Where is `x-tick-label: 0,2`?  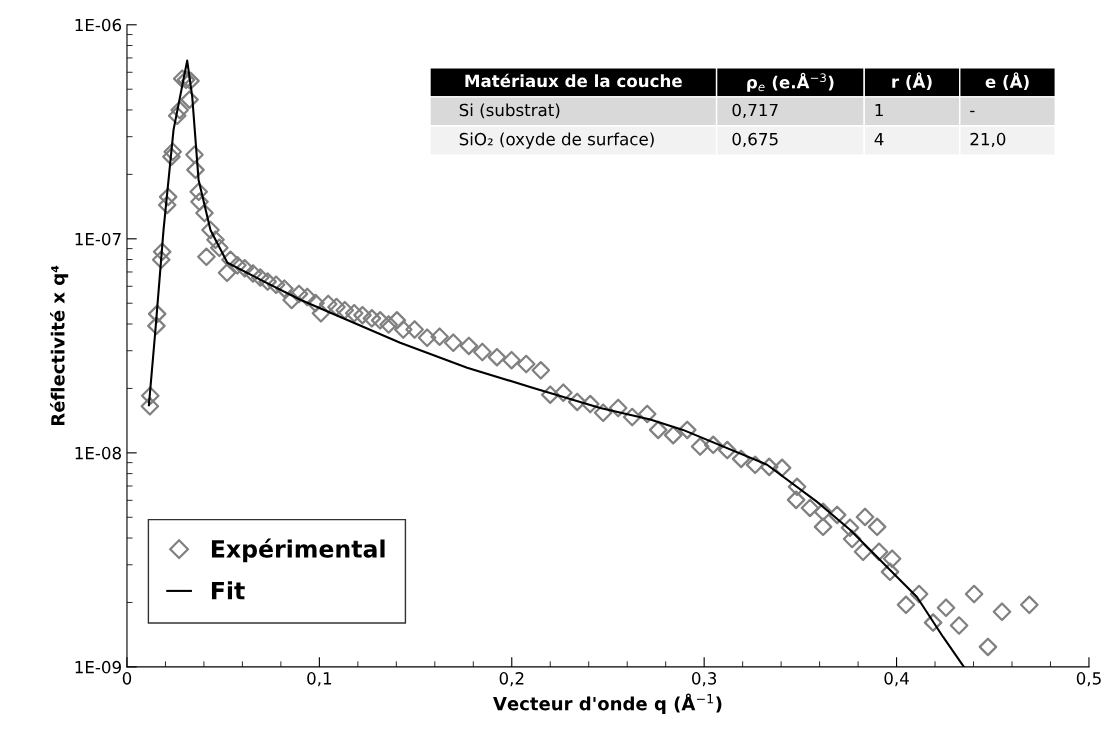 x-tick-label: 0,2 is located at coordinates (511, 679).